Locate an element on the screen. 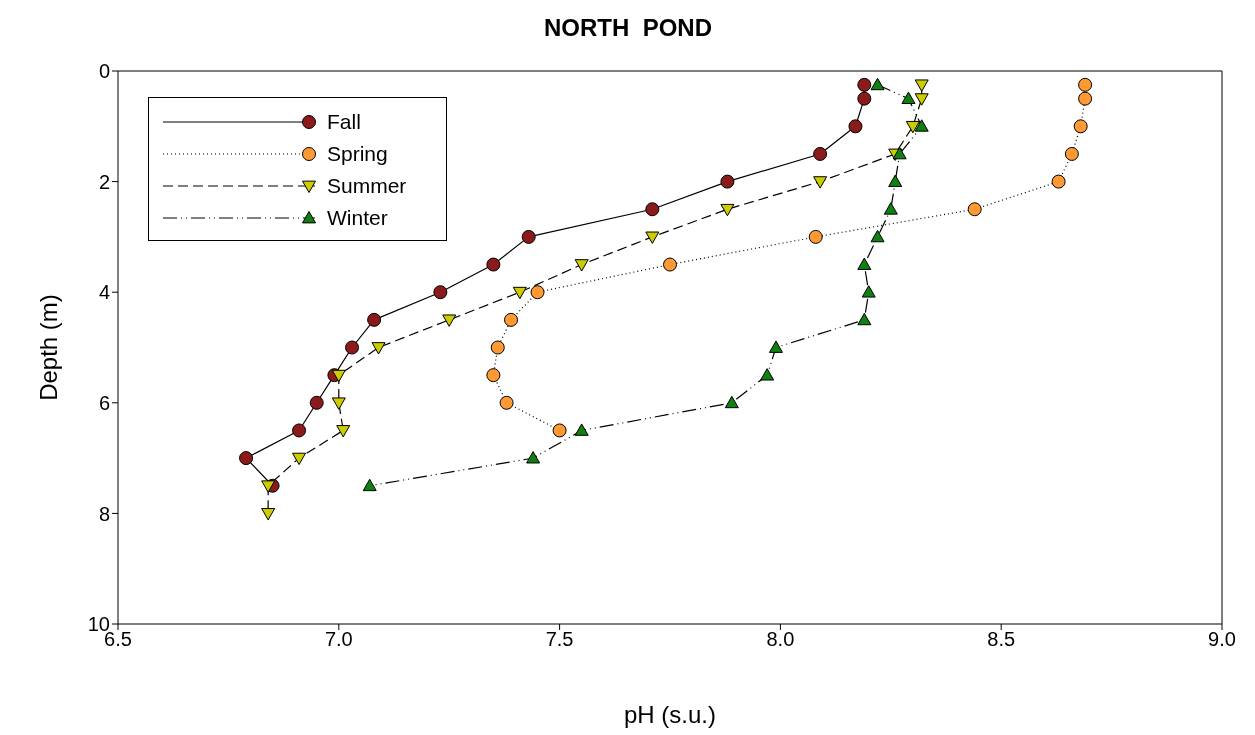 This screenshot has height=735, width=1255. x-tick-label: 8.0 is located at coordinates (780, 639).